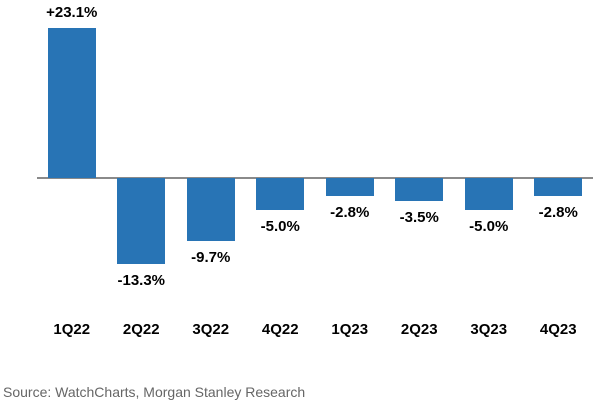  I want to click on value-label-2q23: -3.5%, so click(419, 217).